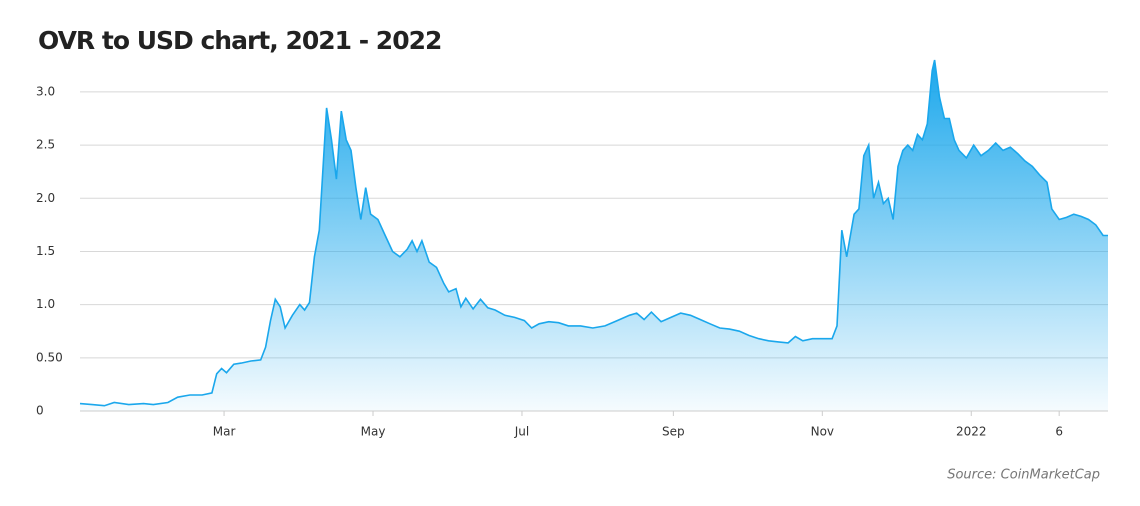 The width and height of the screenshot is (1140, 506). What do you see at coordinates (521, 432) in the screenshot?
I see `x-tick-label: Jul` at bounding box center [521, 432].